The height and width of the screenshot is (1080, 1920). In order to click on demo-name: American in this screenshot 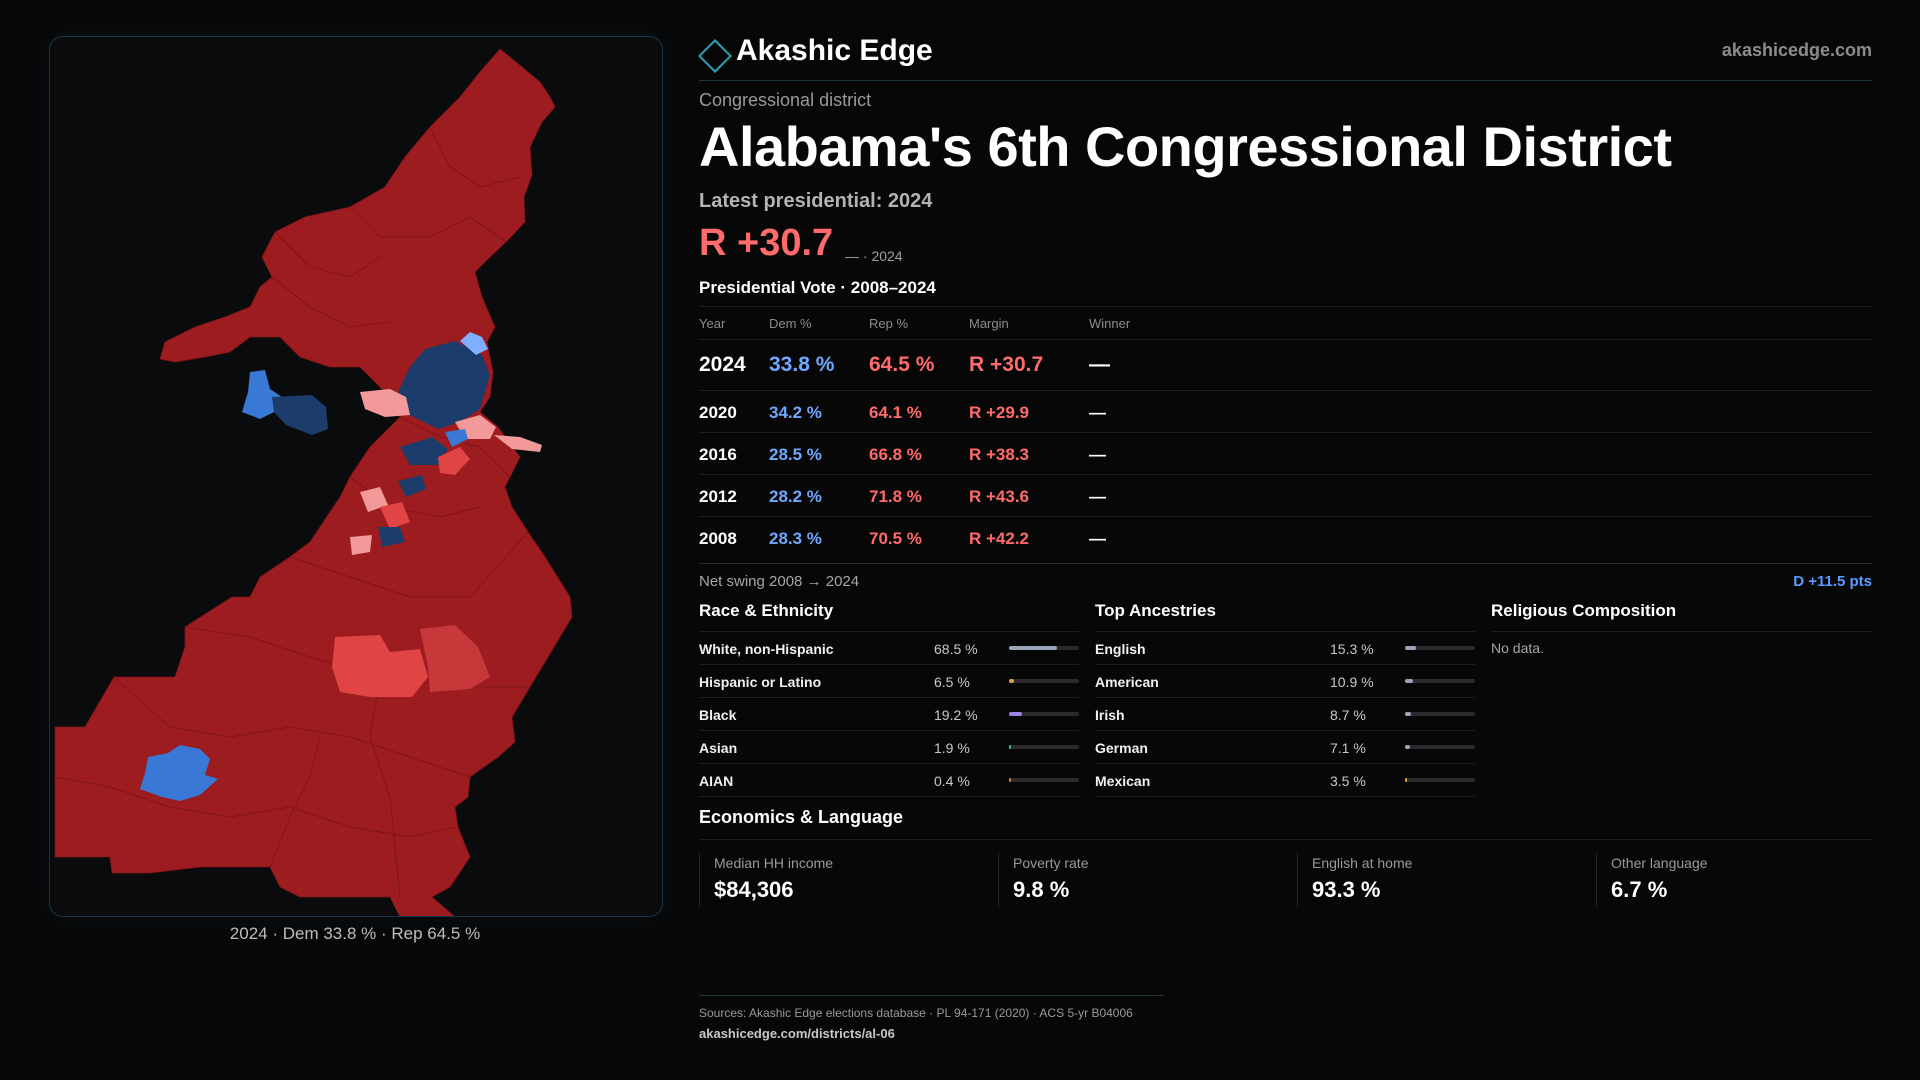, I will do `click(1127, 682)`.